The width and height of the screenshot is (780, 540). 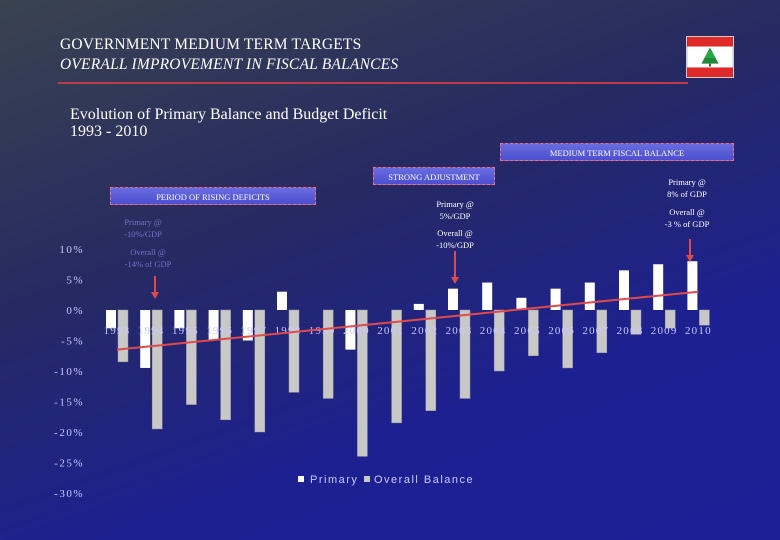 What do you see at coordinates (459, 331) in the screenshot?
I see `x-tick-label: 2003` at bounding box center [459, 331].